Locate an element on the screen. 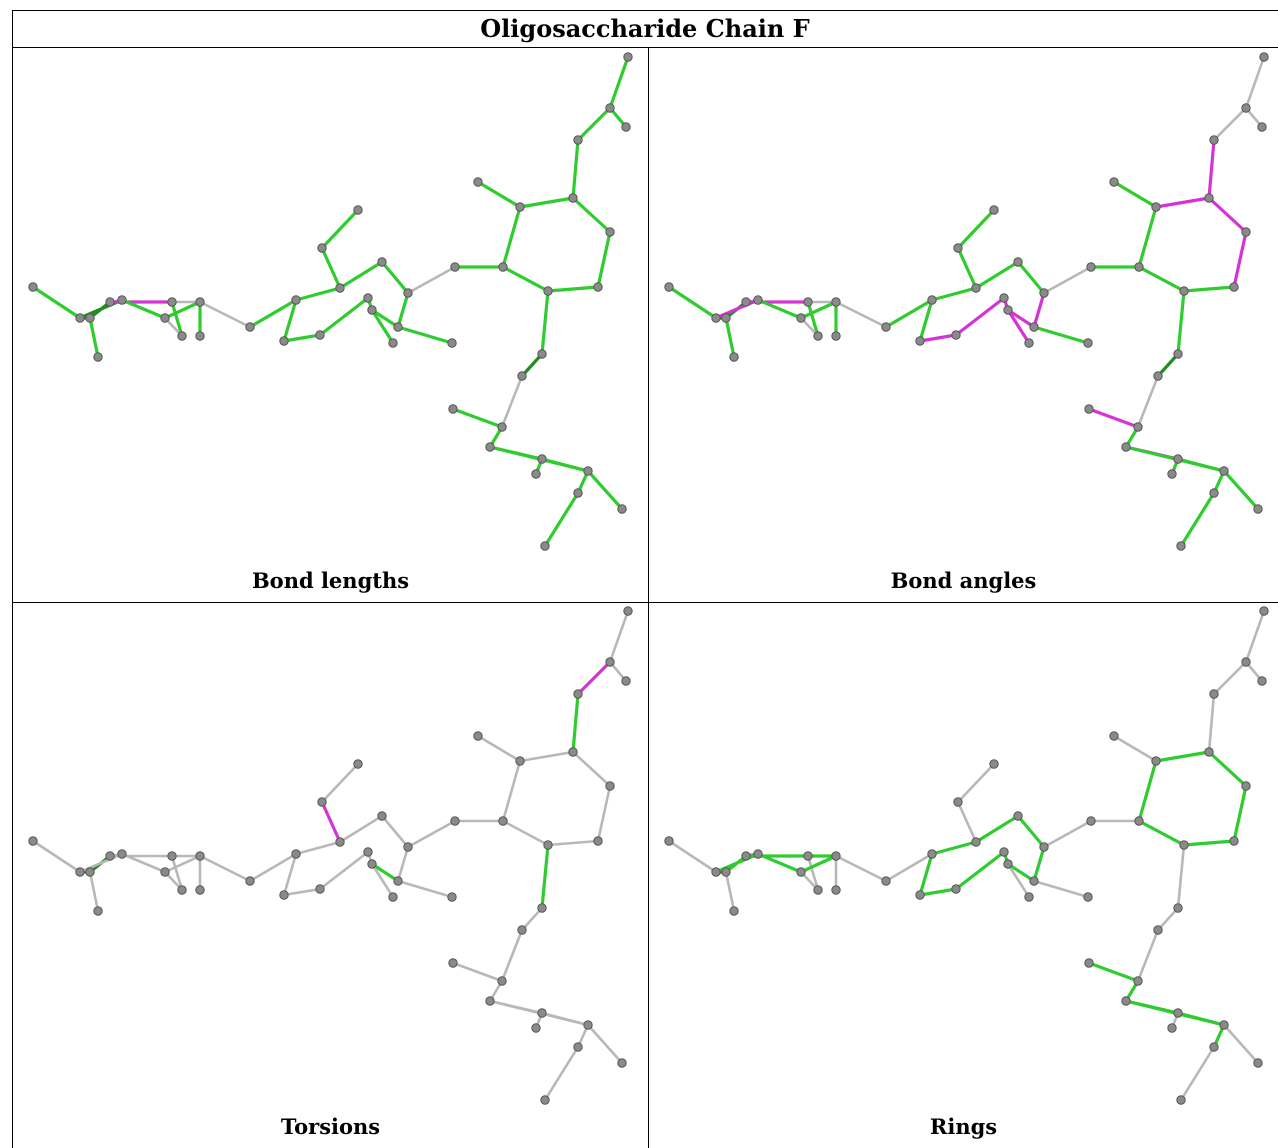  figure-title: Oligosaccharide Chain F is located at coordinates (644, 28).